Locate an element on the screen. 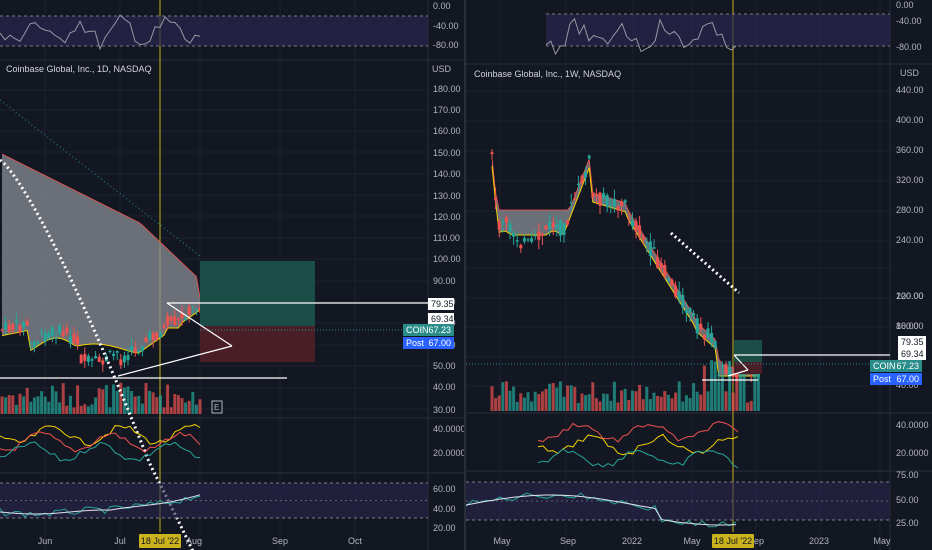  earnings-marker: E is located at coordinates (216, 407).